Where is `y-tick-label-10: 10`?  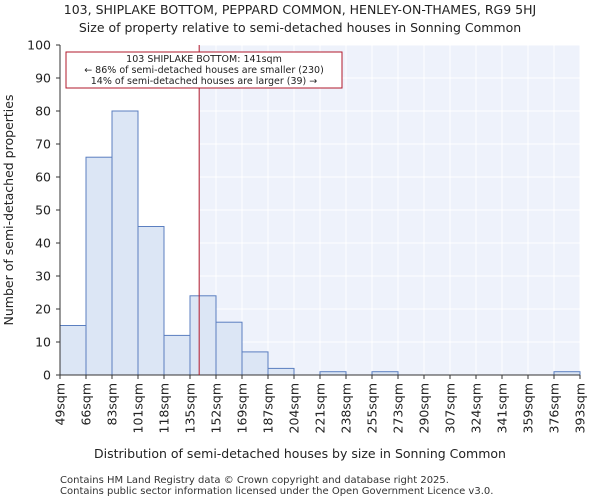
y-tick-label-10: 10 is located at coordinates (43, 342).